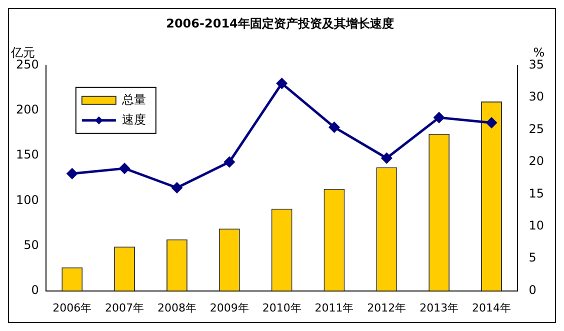  Describe the element at coordinates (176, 307) in the screenshot. I see `x-tick-label: 2008年` at that location.